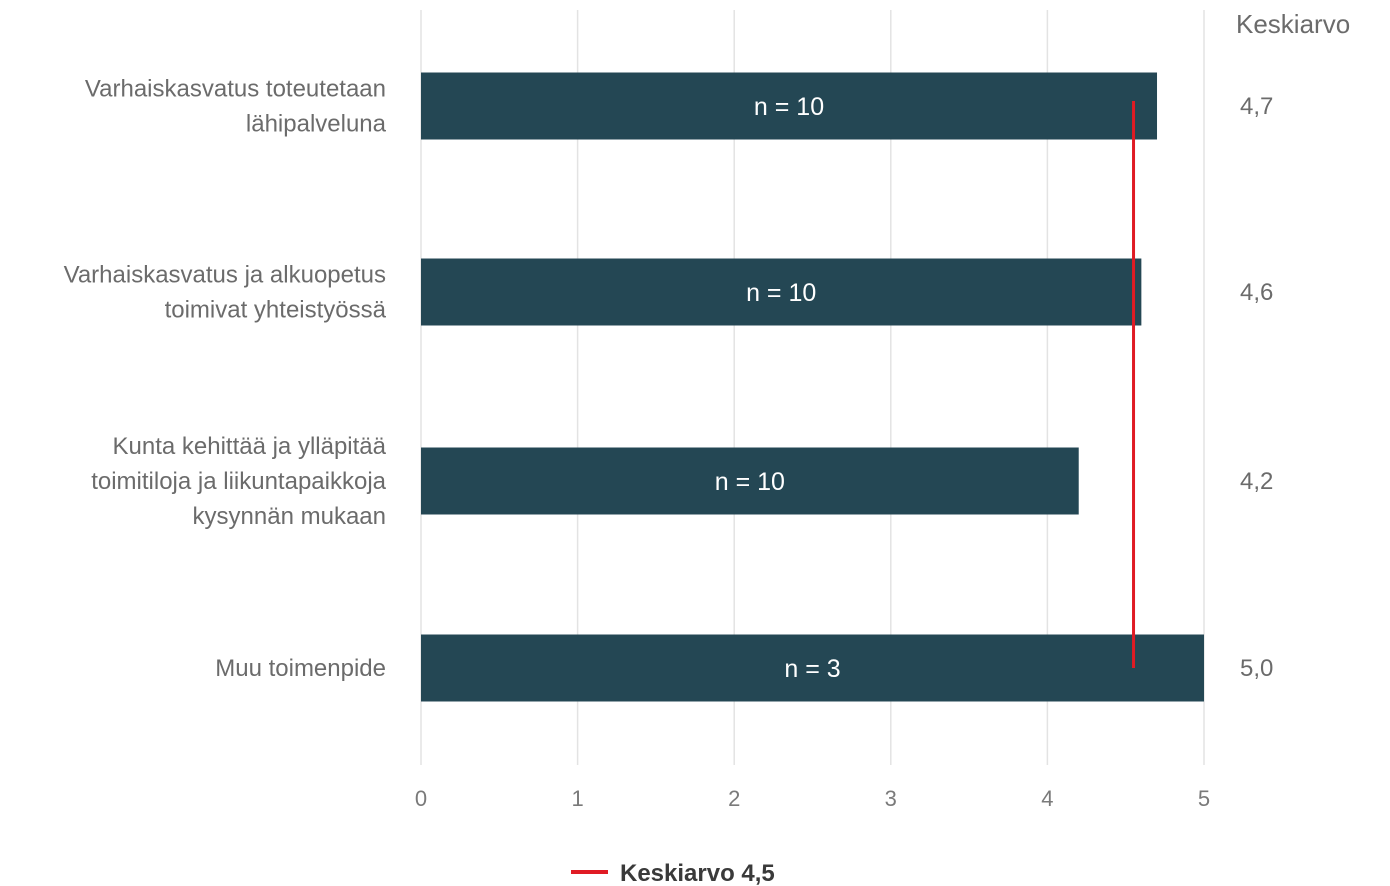 The height and width of the screenshot is (886, 1390). I want to click on average-value-label: 4,7, so click(1256, 106).